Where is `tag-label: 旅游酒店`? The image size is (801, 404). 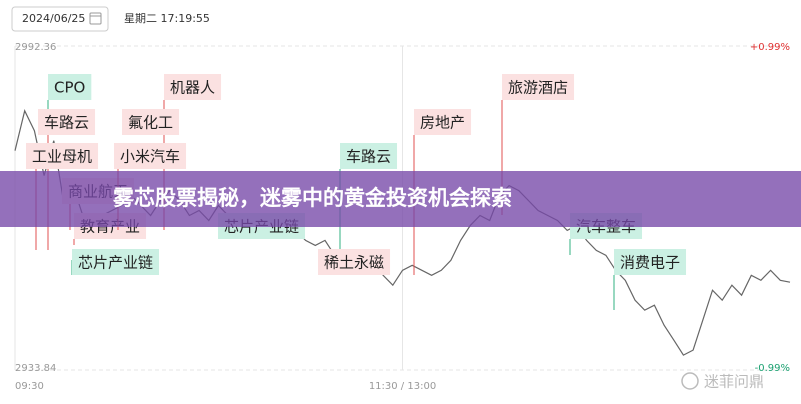
tag-label: 旅游酒店 is located at coordinates (538, 88).